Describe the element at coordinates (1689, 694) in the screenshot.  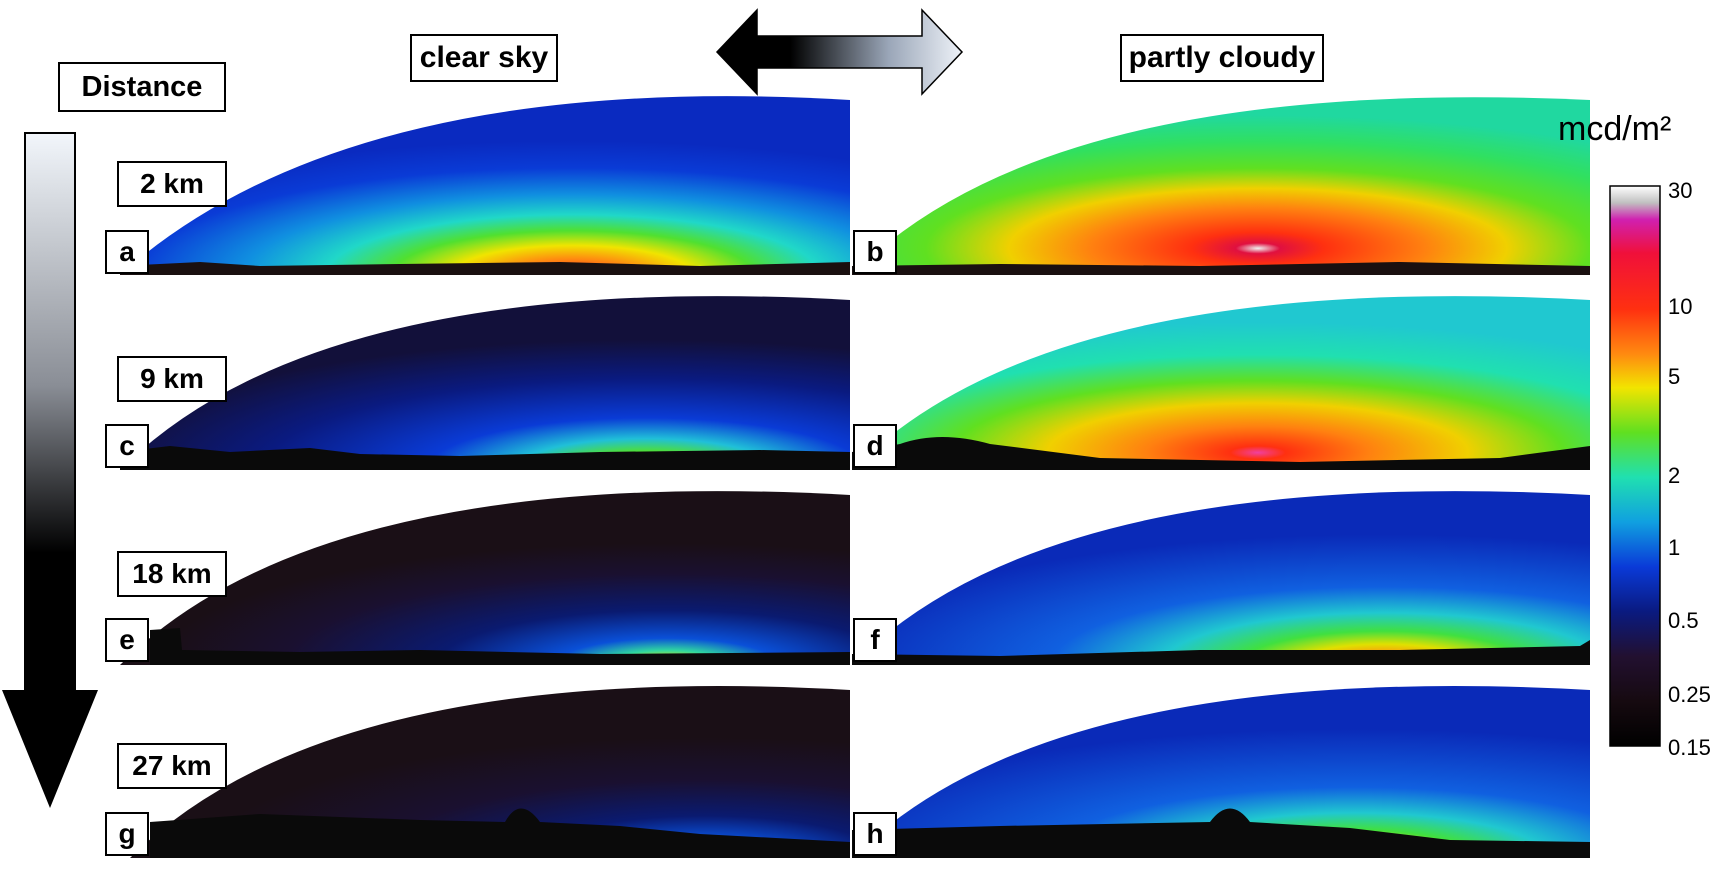
I see `colorbar-tick: 0.25` at that location.